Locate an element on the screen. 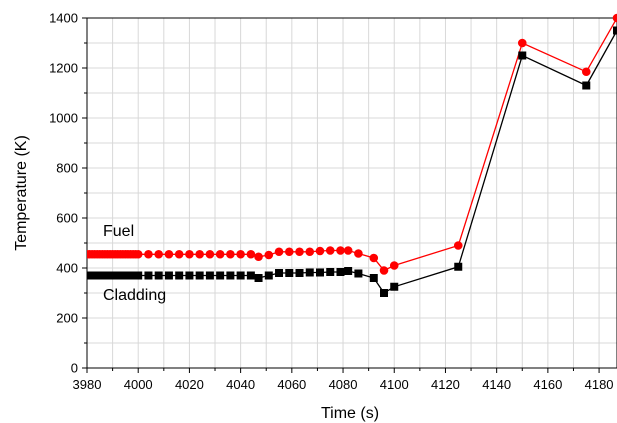 The width and height of the screenshot is (617, 423). y-tick-label: 200 is located at coordinates (67, 318).